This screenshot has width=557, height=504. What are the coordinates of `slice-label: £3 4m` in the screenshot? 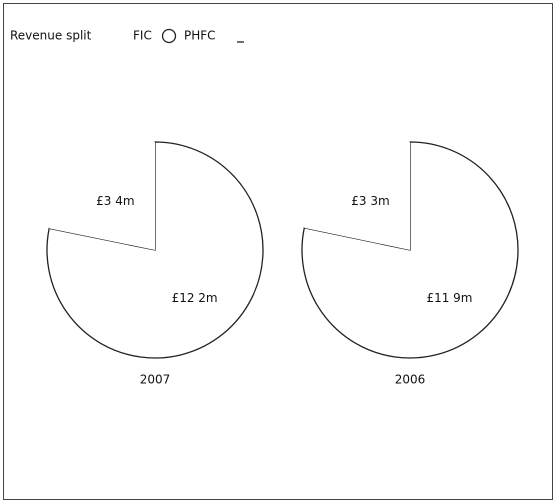 It's located at (115, 201).